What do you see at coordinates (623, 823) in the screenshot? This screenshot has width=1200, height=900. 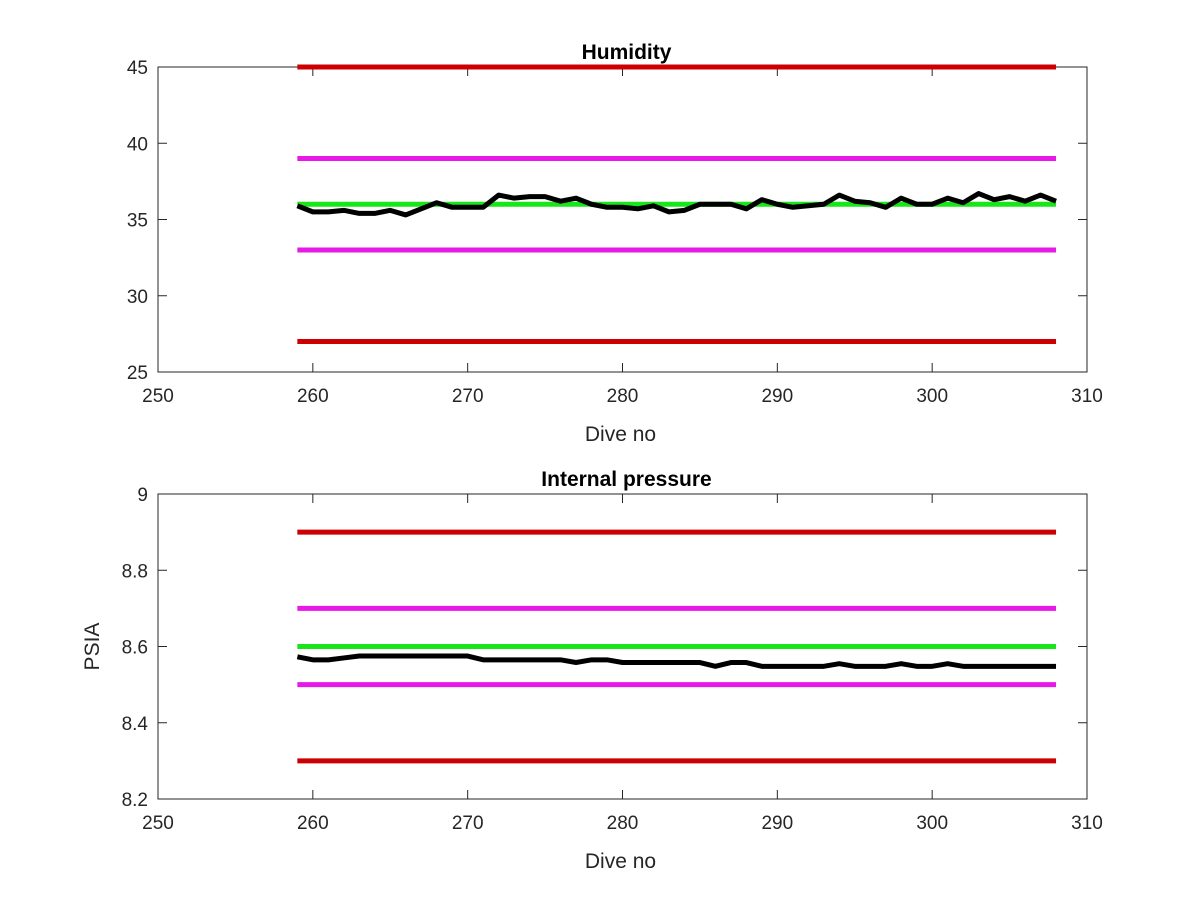 I see `chart-1-x-tick-label: 280` at bounding box center [623, 823].